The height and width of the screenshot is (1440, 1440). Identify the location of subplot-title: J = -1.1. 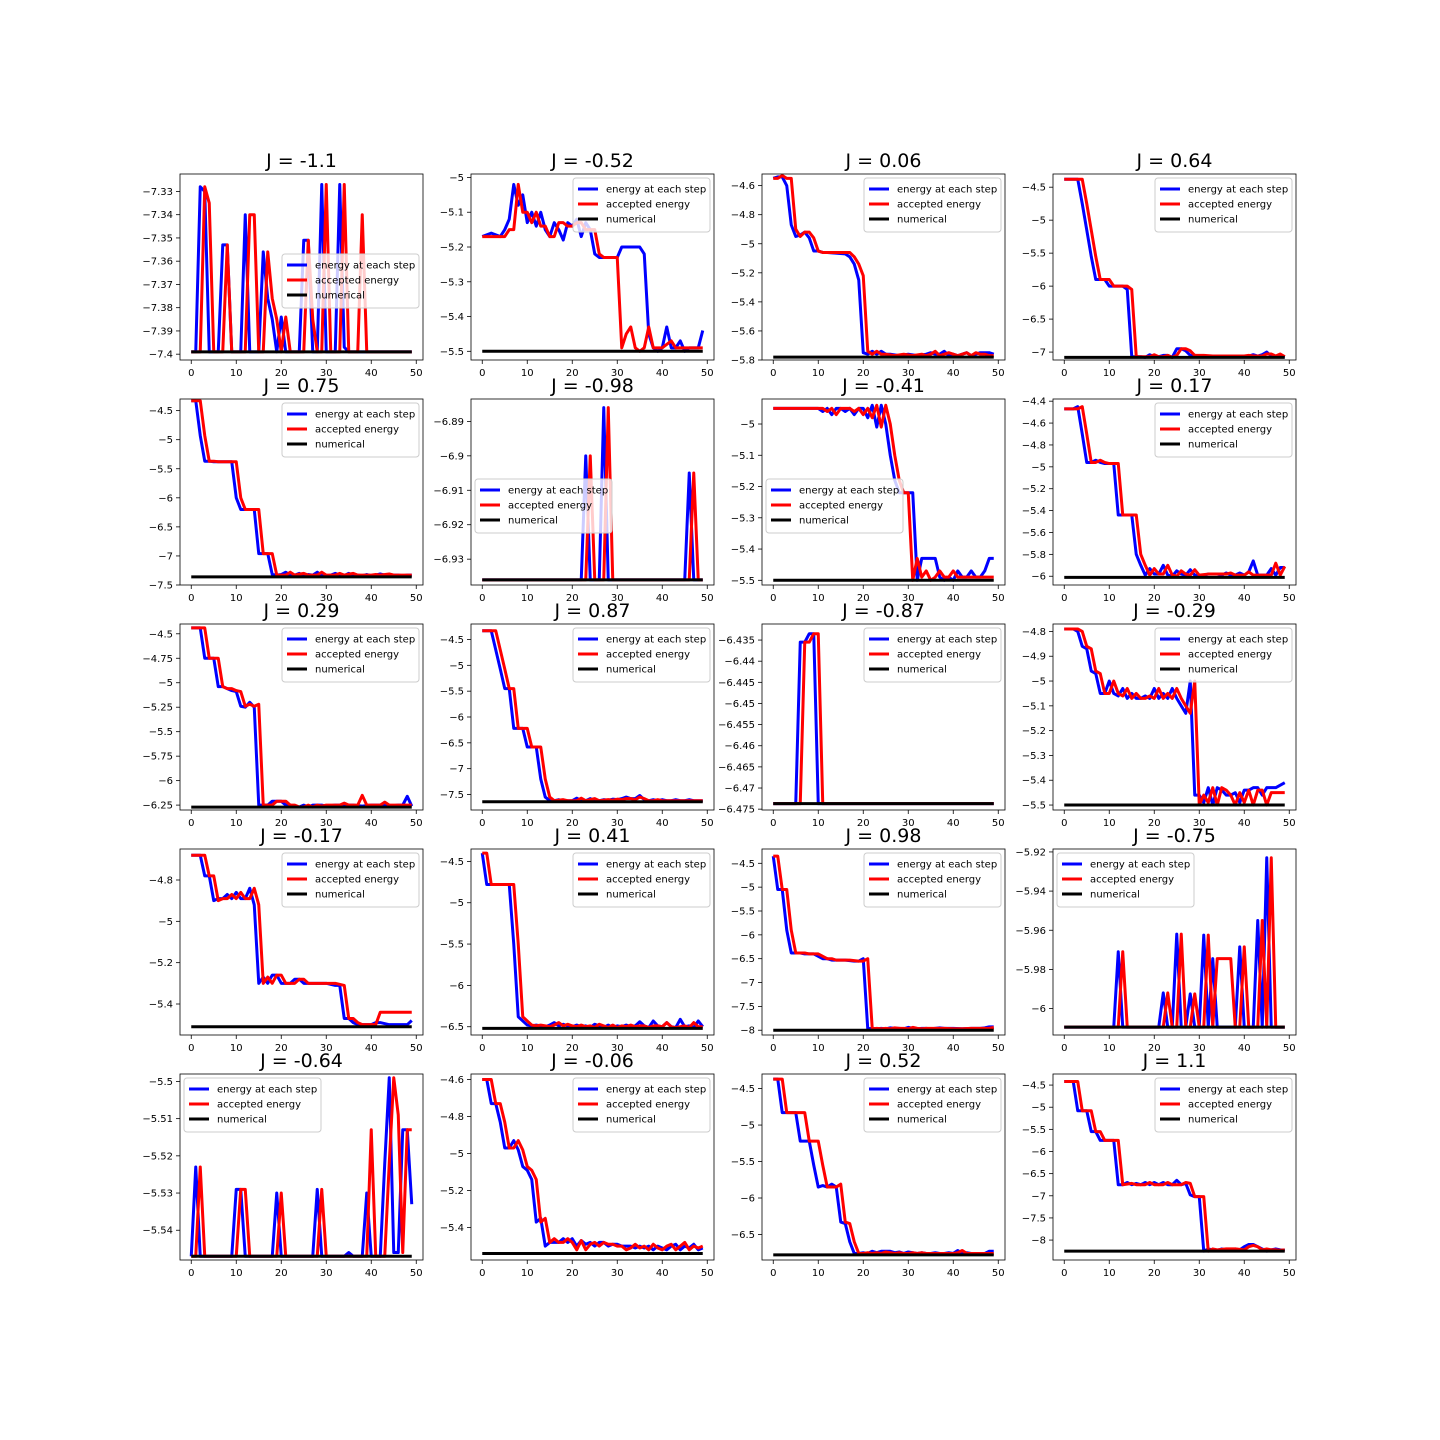
(301, 161).